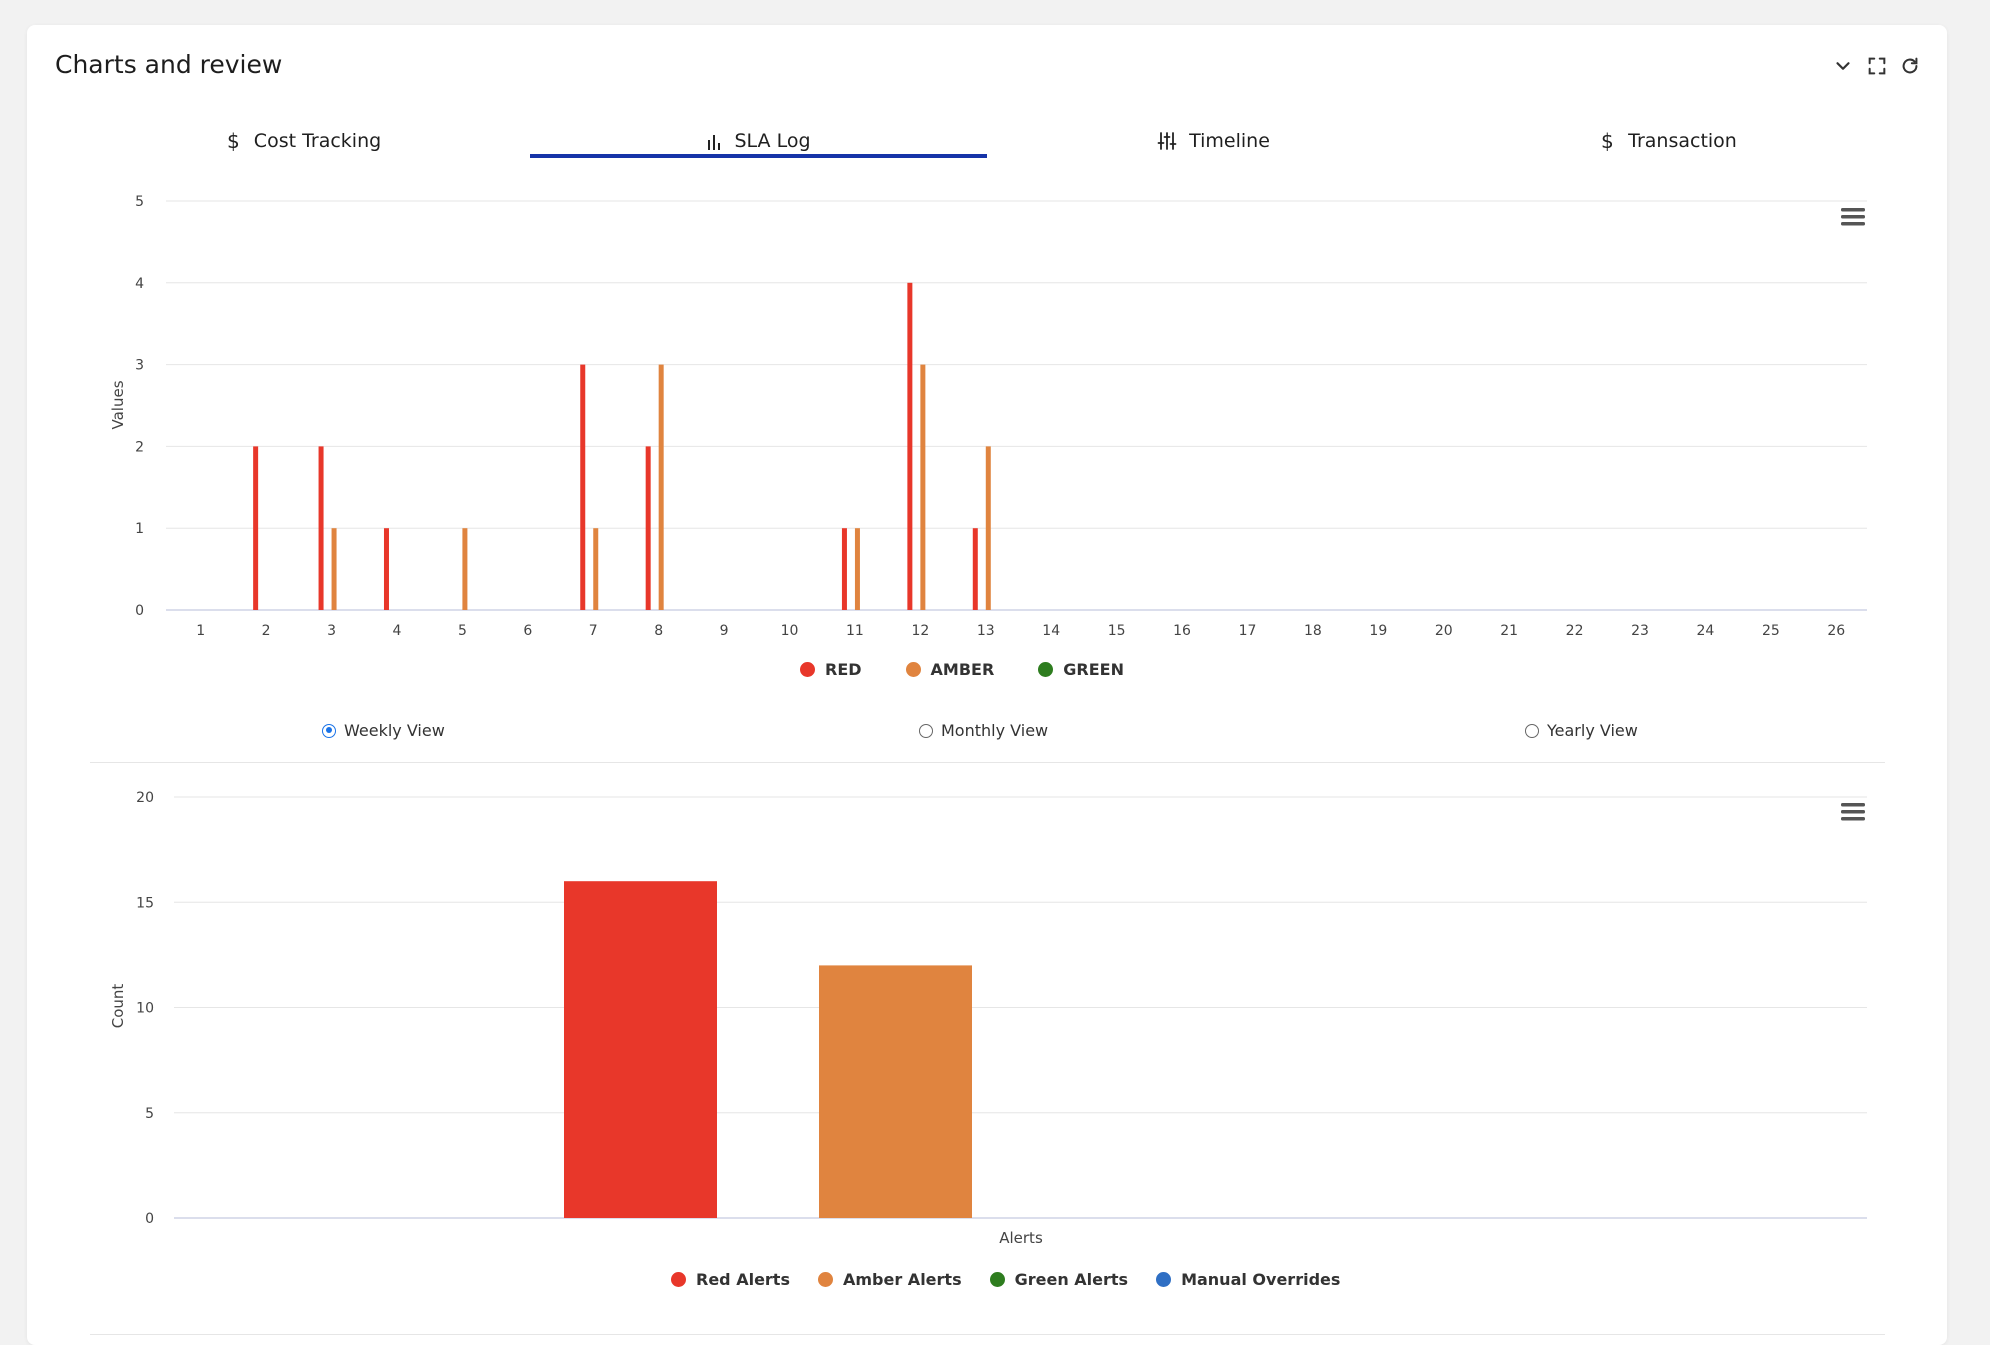  Describe the element at coordinates (234, 141) in the screenshot. I see `dollar-icon: $` at that location.